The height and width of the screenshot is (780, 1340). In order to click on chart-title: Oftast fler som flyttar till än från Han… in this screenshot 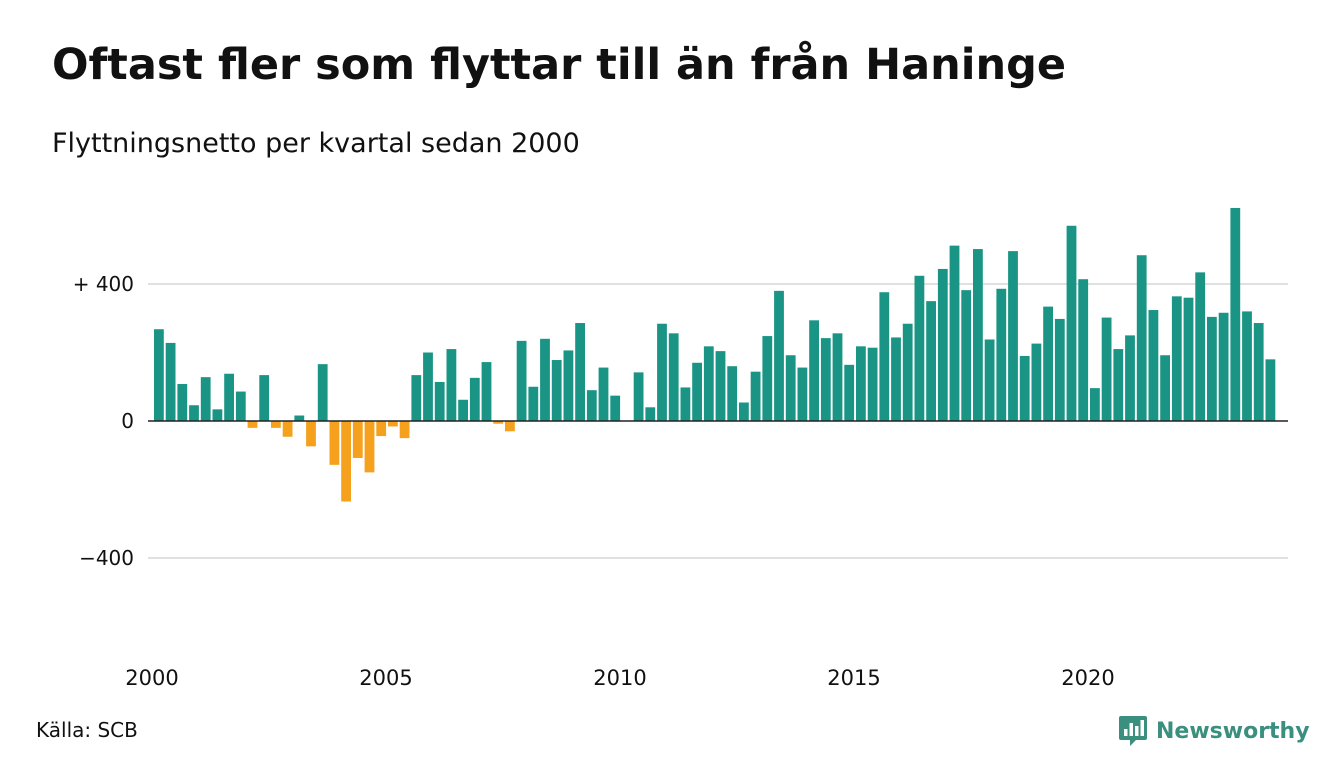, I will do `click(559, 65)`.